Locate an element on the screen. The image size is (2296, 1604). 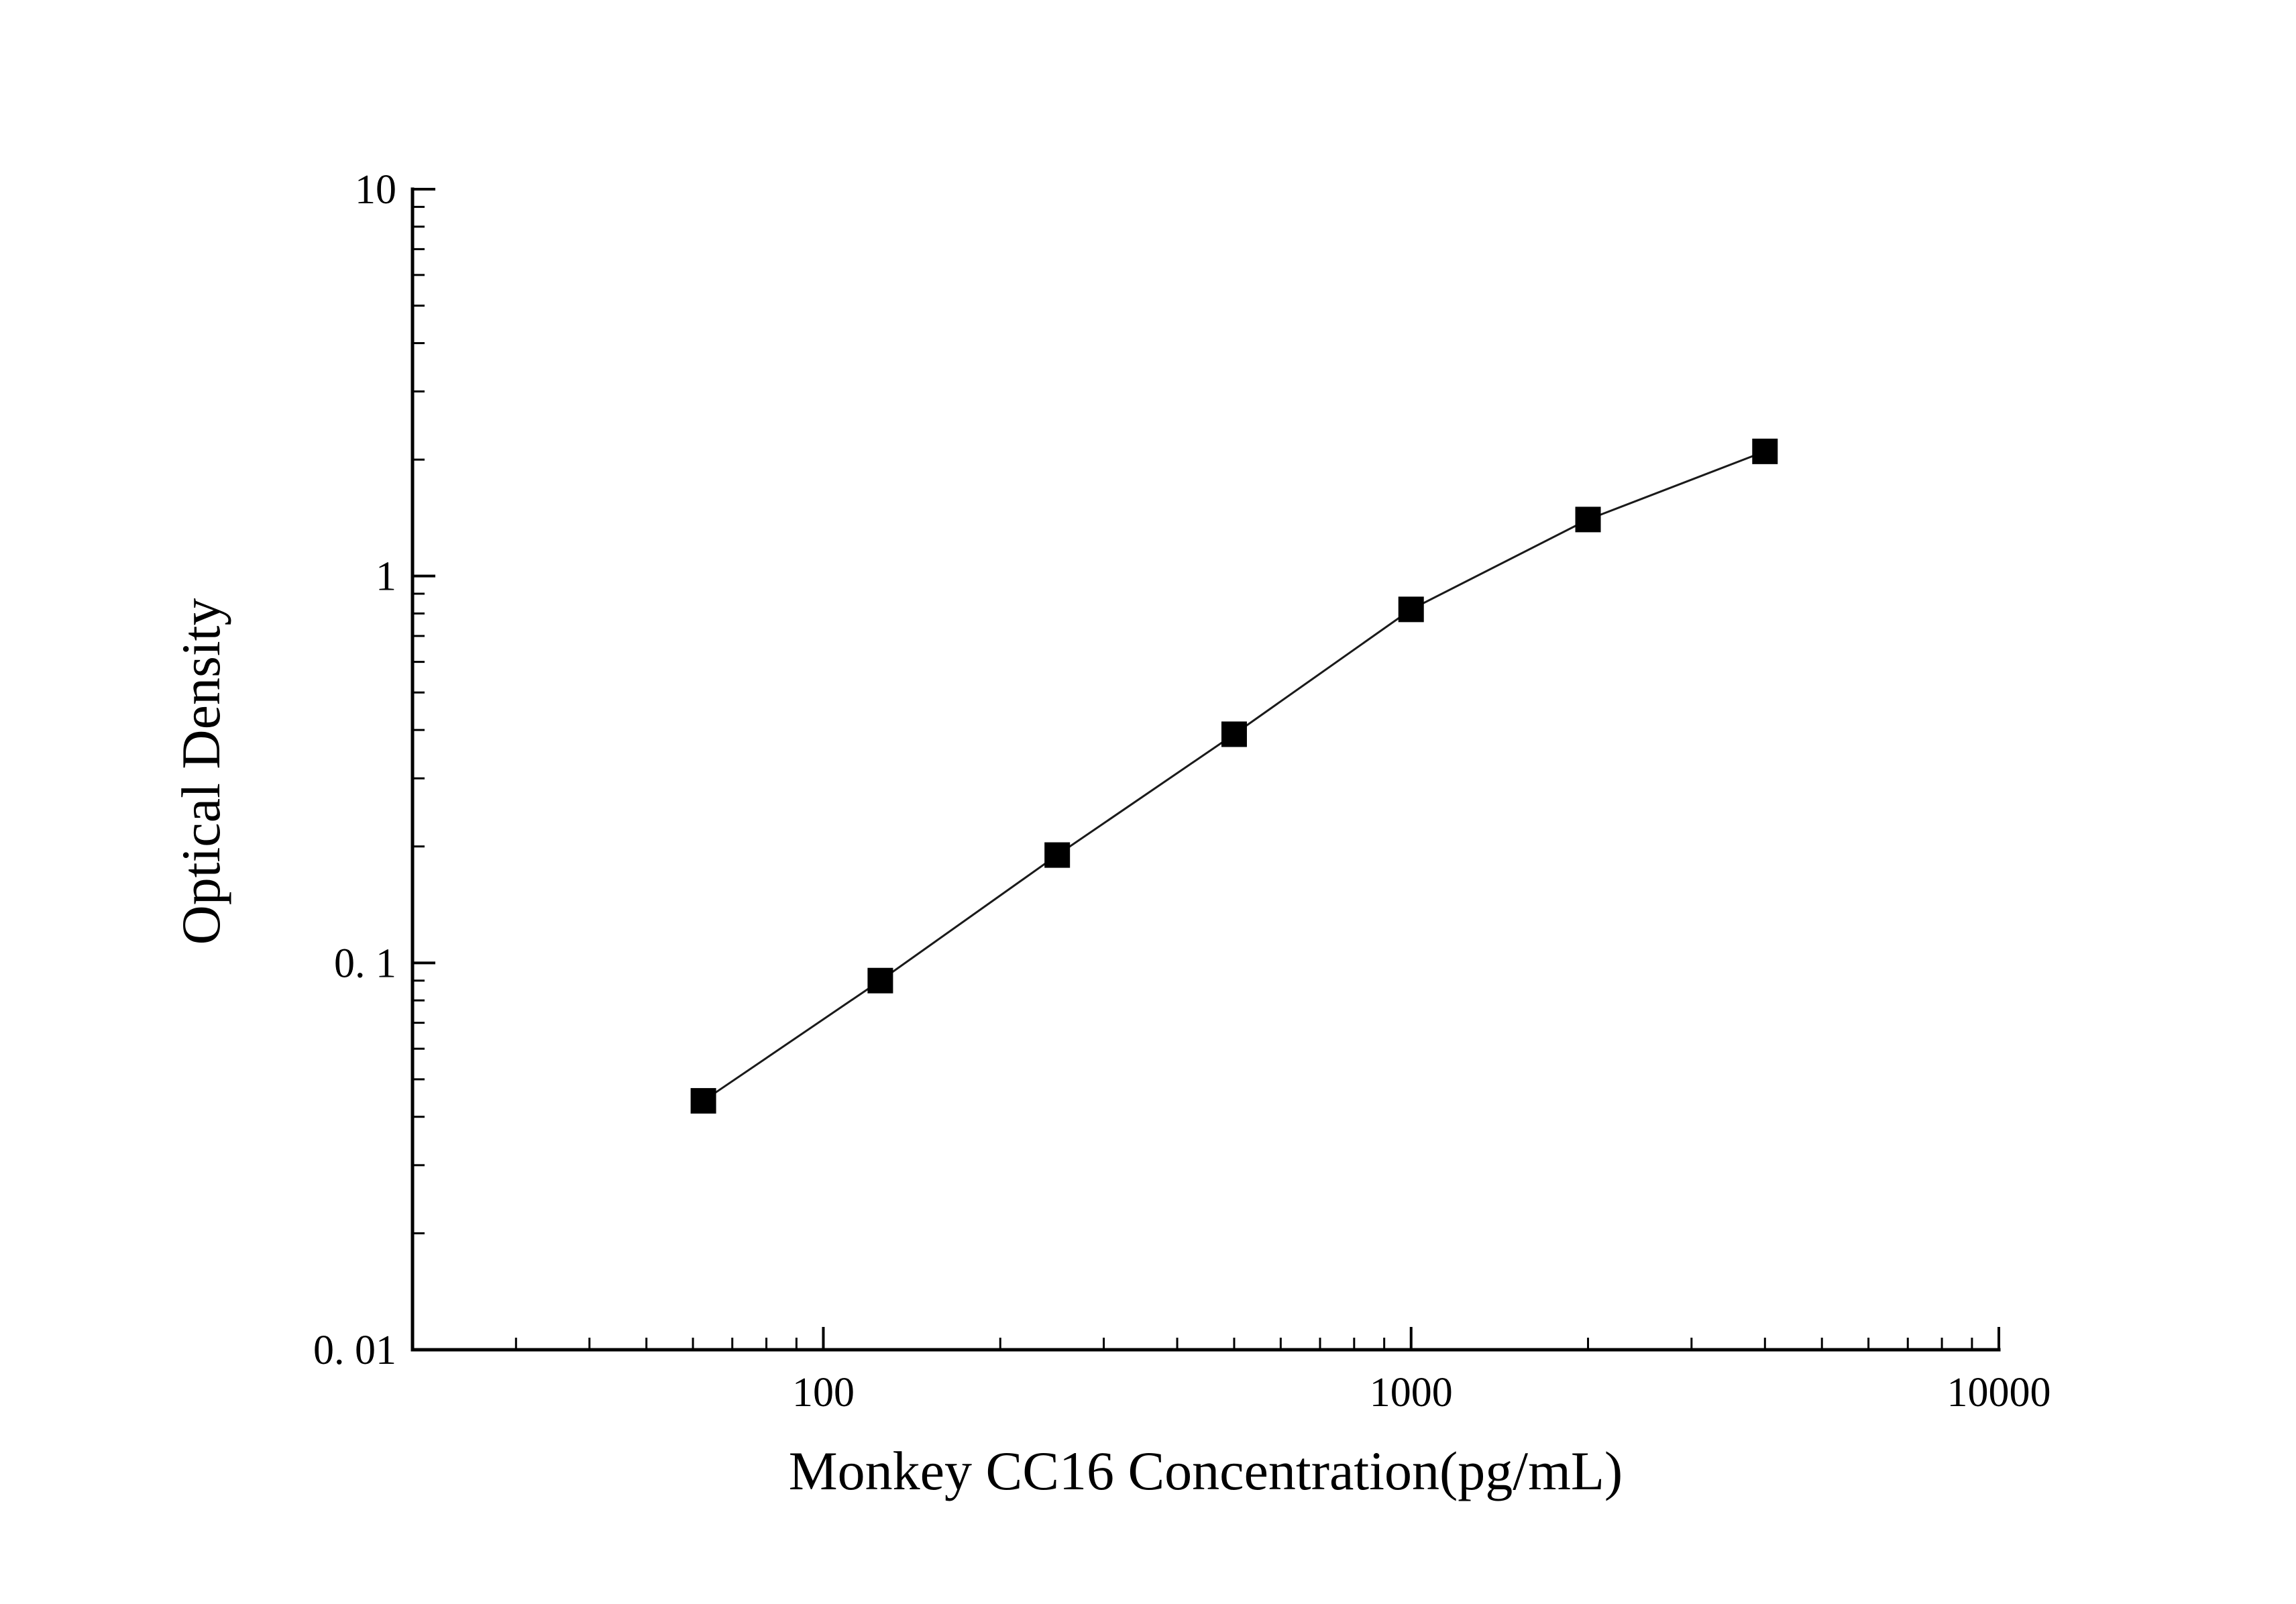
x-axis-label: Monkey CC16 Concentration(pg/mL) is located at coordinates (1205, 1470).